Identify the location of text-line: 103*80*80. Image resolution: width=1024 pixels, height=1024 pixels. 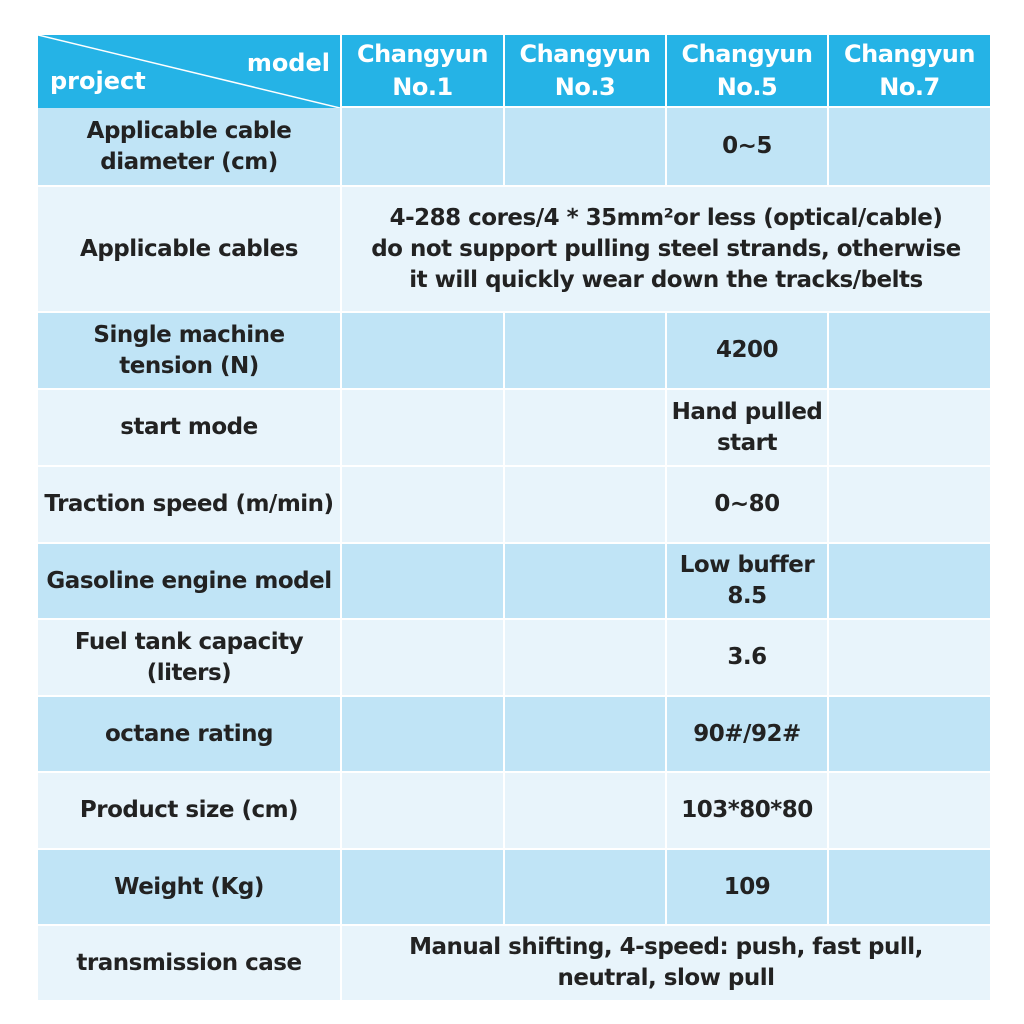
(747, 810).